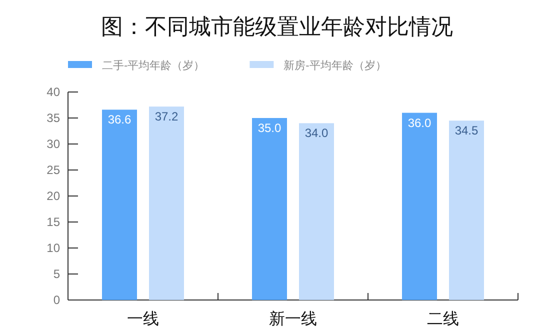  Describe the element at coordinates (166, 117) in the screenshot. I see `data-label: 37.2` at that location.